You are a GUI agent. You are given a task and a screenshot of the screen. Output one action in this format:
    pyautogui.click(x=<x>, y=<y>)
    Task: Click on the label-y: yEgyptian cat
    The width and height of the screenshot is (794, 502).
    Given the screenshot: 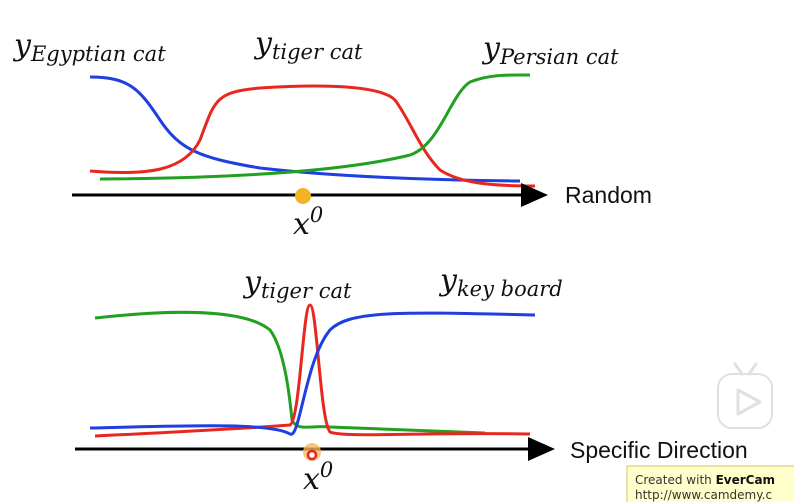 What is the action you would take?
    pyautogui.click(x=89, y=47)
    